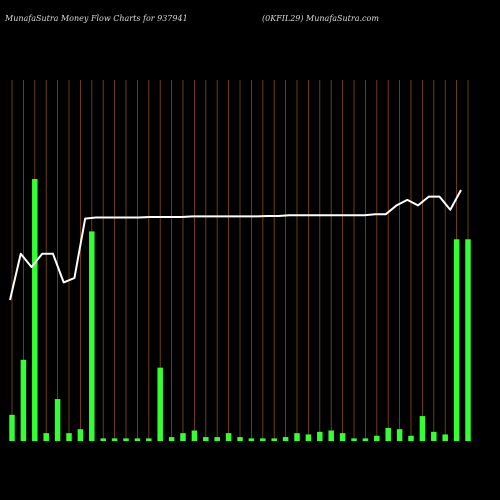 The height and width of the screenshot is (500, 500). Describe the element at coordinates (96, 18) in the screenshot. I see `chart-title-left: MunafaSutra Money Flow Charts for 937941` at that location.